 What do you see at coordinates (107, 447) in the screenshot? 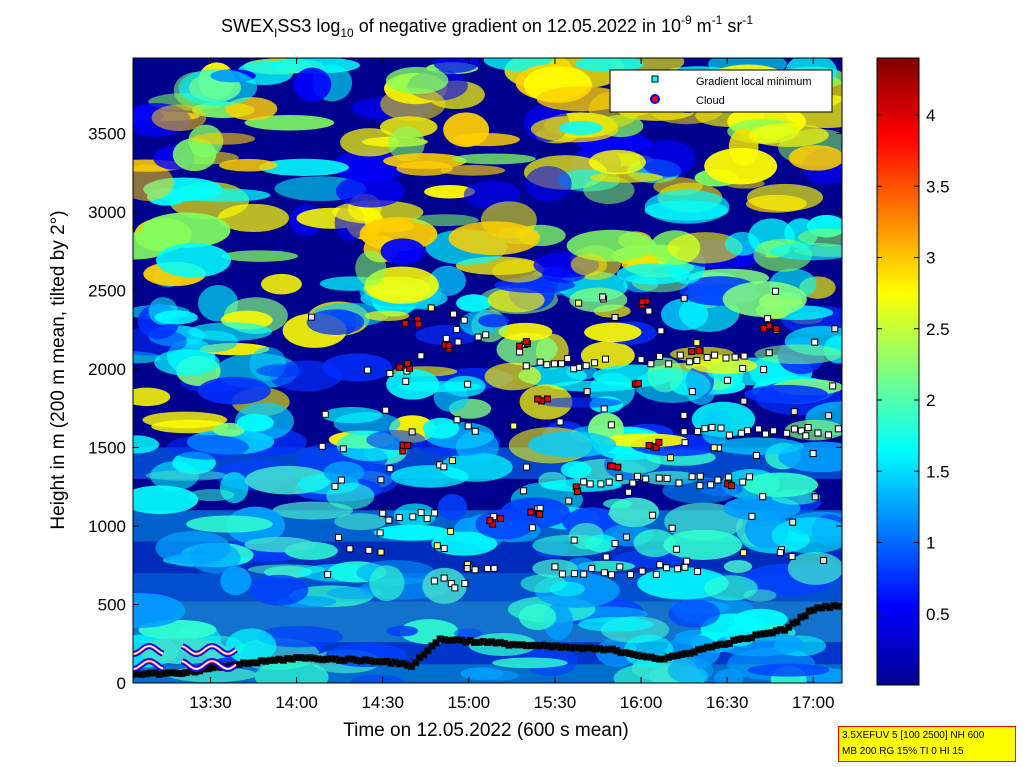
I see `y-tick-label: 1500` at bounding box center [107, 447].